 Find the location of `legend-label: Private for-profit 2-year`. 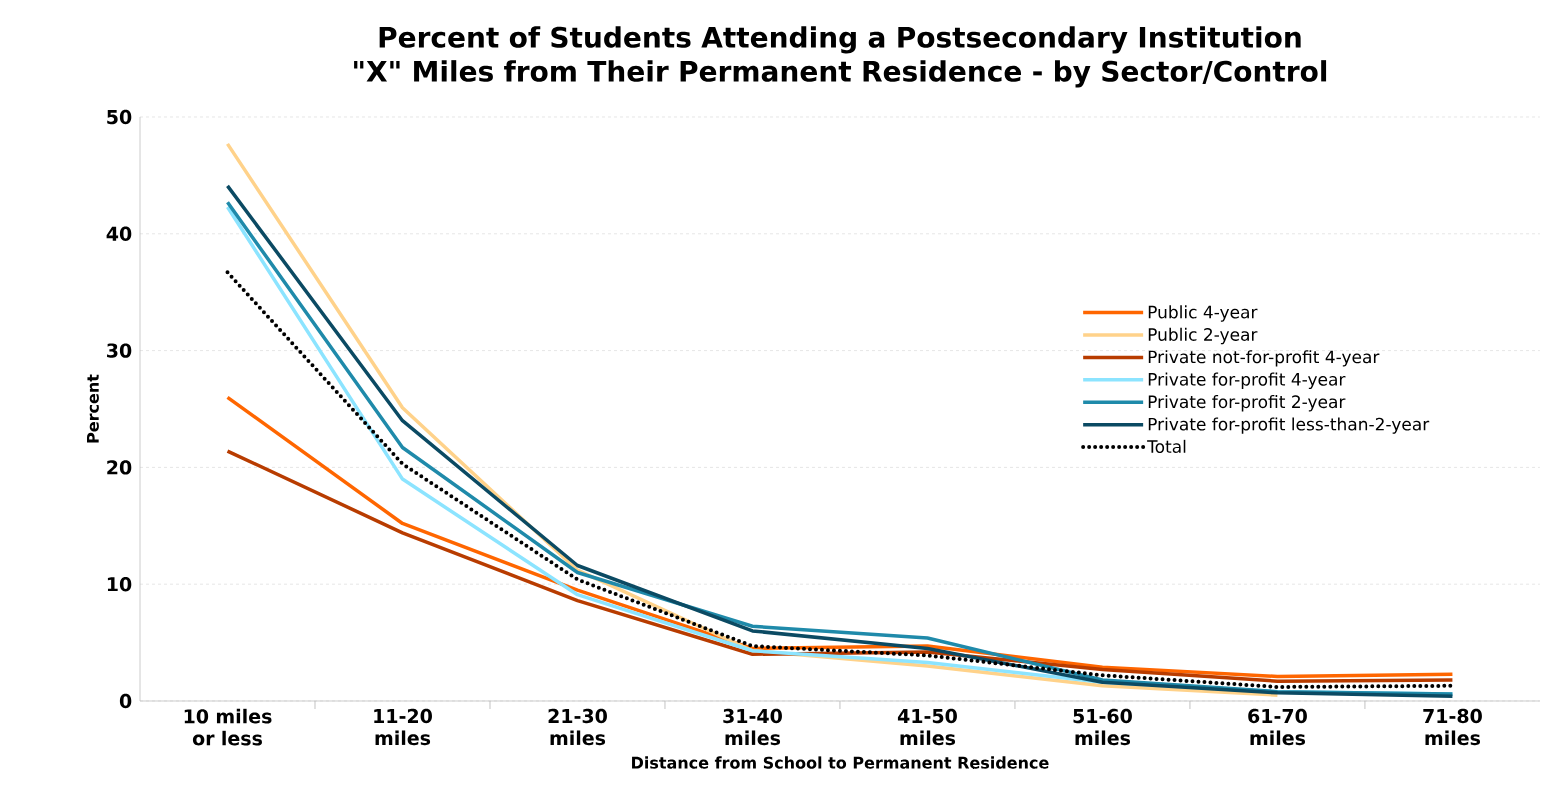

legend-label: Private for-profit 2-year is located at coordinates (1247, 403).